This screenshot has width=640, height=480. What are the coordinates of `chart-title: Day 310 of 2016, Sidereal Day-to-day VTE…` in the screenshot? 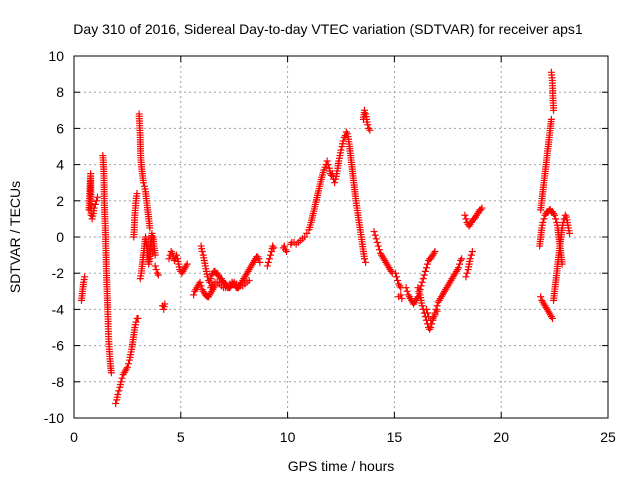 It's located at (328, 29).